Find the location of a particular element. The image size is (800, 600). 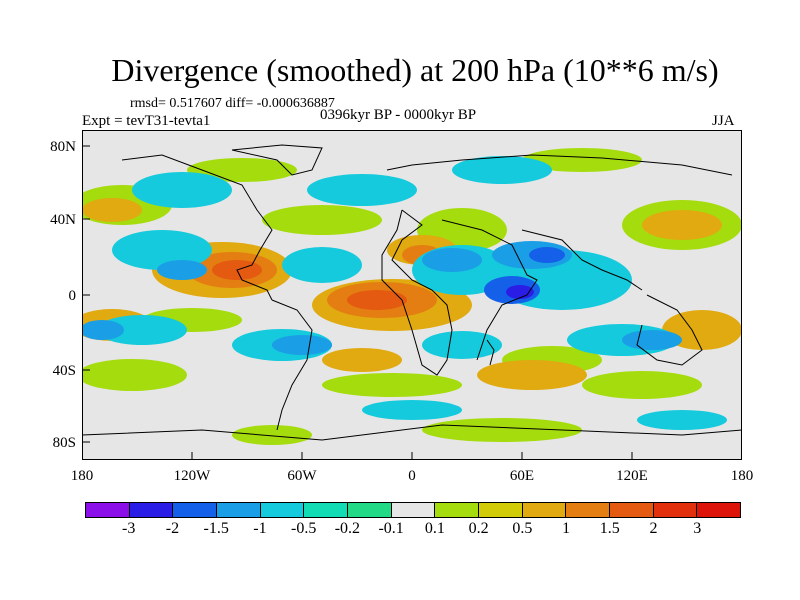

colorbar-label-10: 1 is located at coordinates (566, 528).